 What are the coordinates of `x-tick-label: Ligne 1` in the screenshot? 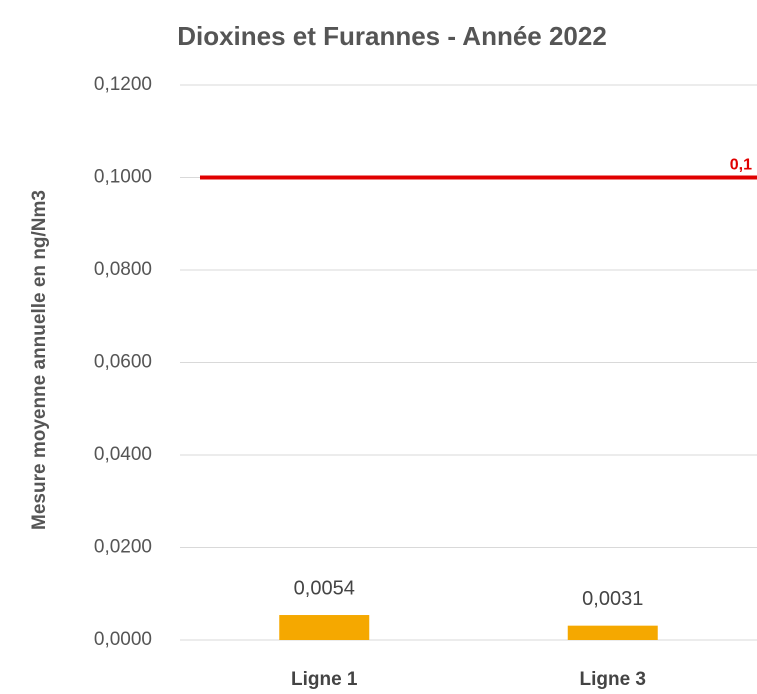 It's located at (324, 679).